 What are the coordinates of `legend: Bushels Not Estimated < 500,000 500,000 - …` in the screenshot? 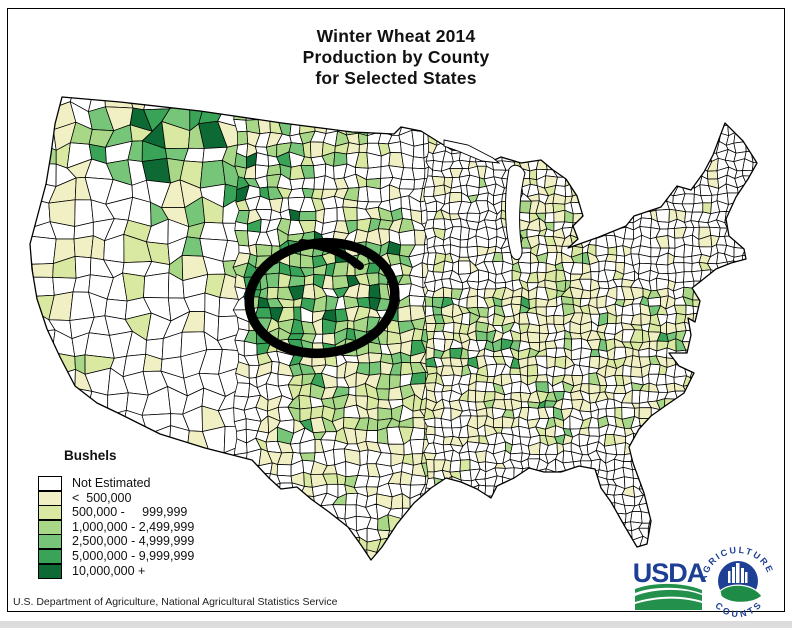 It's located at (148, 513).